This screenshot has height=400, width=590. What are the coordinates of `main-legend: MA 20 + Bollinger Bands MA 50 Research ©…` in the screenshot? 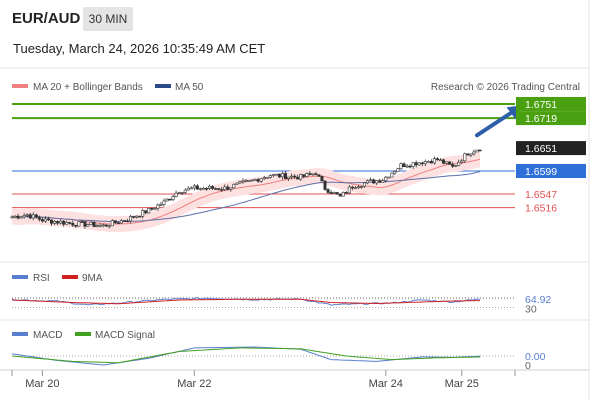 It's located at (296, 87).